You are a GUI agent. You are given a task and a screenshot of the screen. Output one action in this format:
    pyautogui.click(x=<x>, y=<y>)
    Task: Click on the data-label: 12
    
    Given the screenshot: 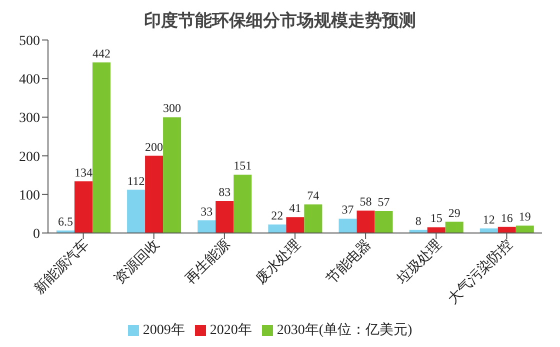 What is the action you would take?
    pyautogui.click(x=488, y=219)
    